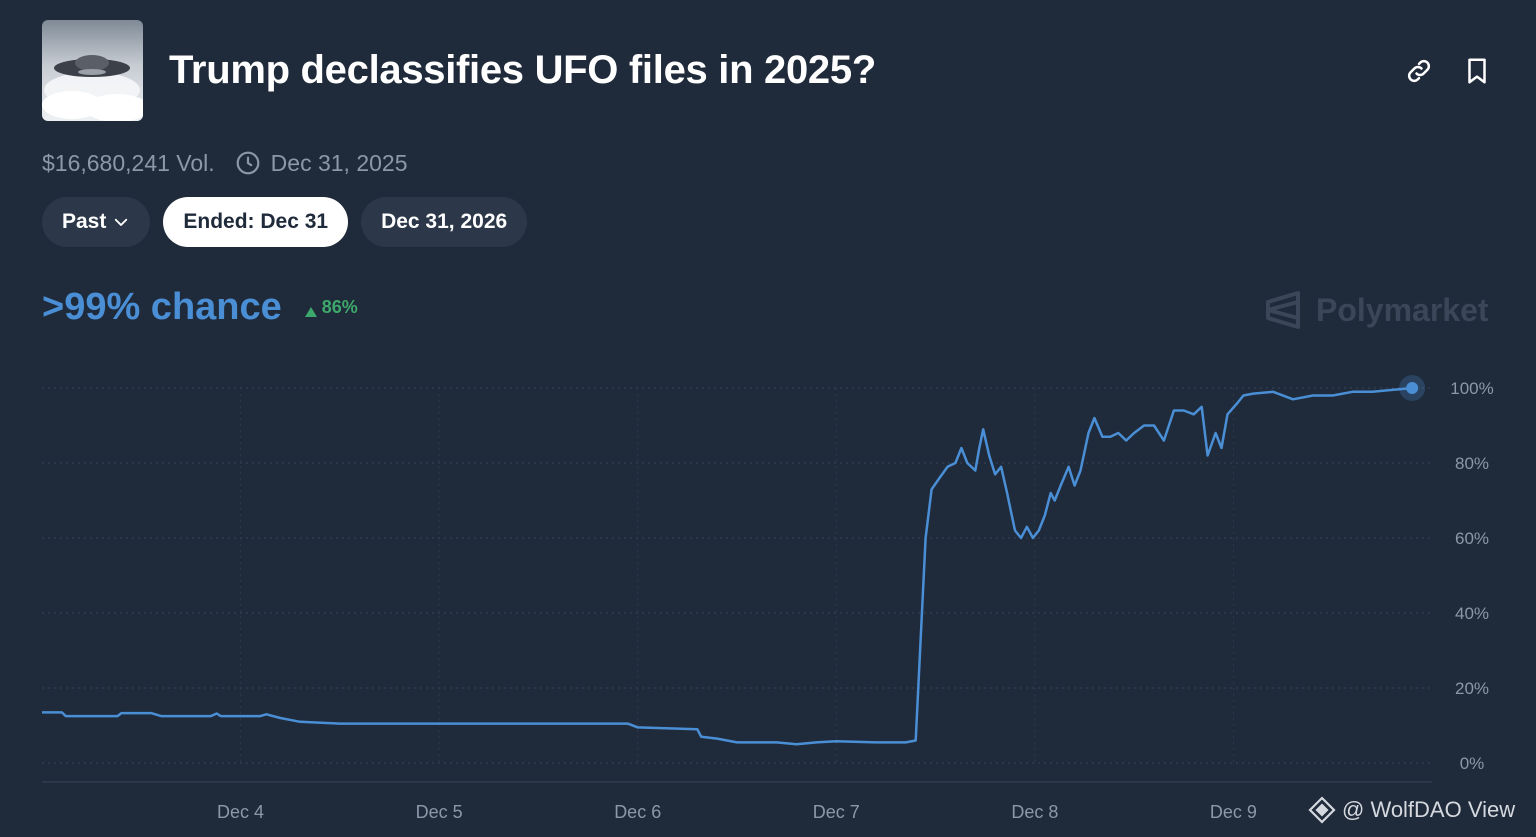 This screenshot has width=1536, height=837. Describe the element at coordinates (1472, 613) in the screenshot. I see `y-tick-label: 40%` at that location.